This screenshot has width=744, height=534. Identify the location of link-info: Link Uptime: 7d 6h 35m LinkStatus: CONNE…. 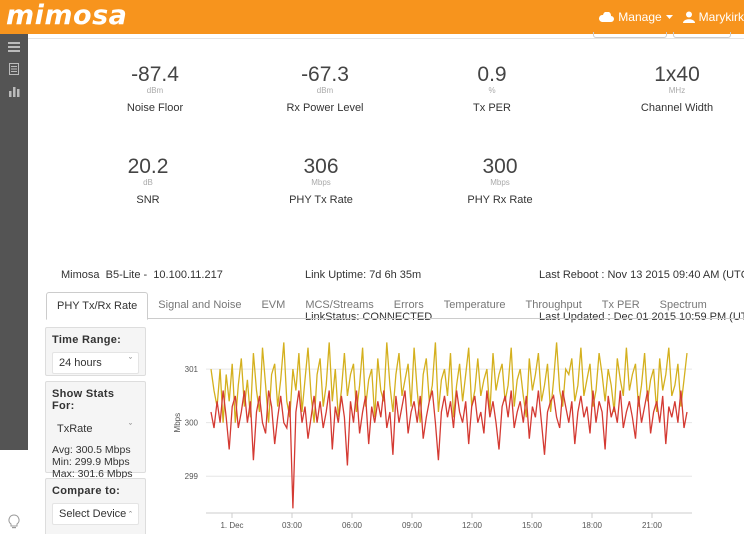
(368, 289).